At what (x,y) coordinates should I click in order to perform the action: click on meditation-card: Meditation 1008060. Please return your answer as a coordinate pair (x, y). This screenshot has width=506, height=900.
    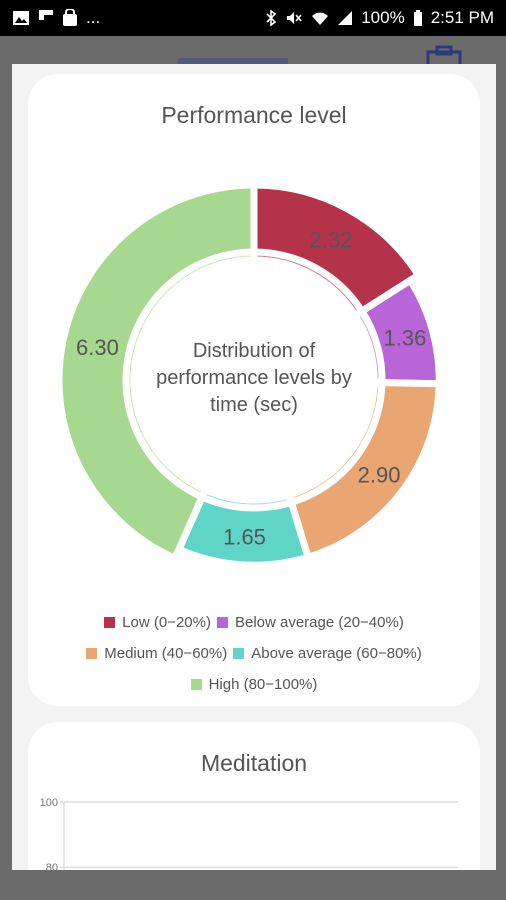
    Looking at the image, I should click on (254, 796).